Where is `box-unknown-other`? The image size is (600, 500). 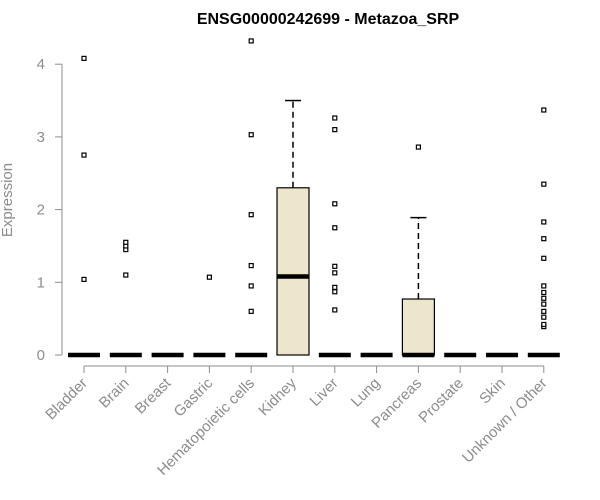
box-unknown-other is located at coordinates (543, 232).